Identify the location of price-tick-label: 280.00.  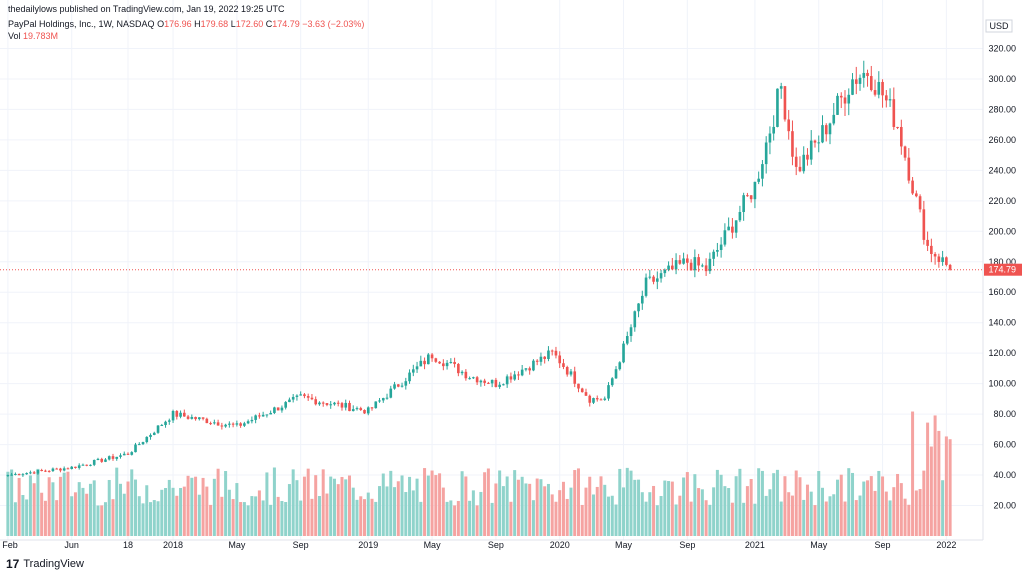
(1002, 109).